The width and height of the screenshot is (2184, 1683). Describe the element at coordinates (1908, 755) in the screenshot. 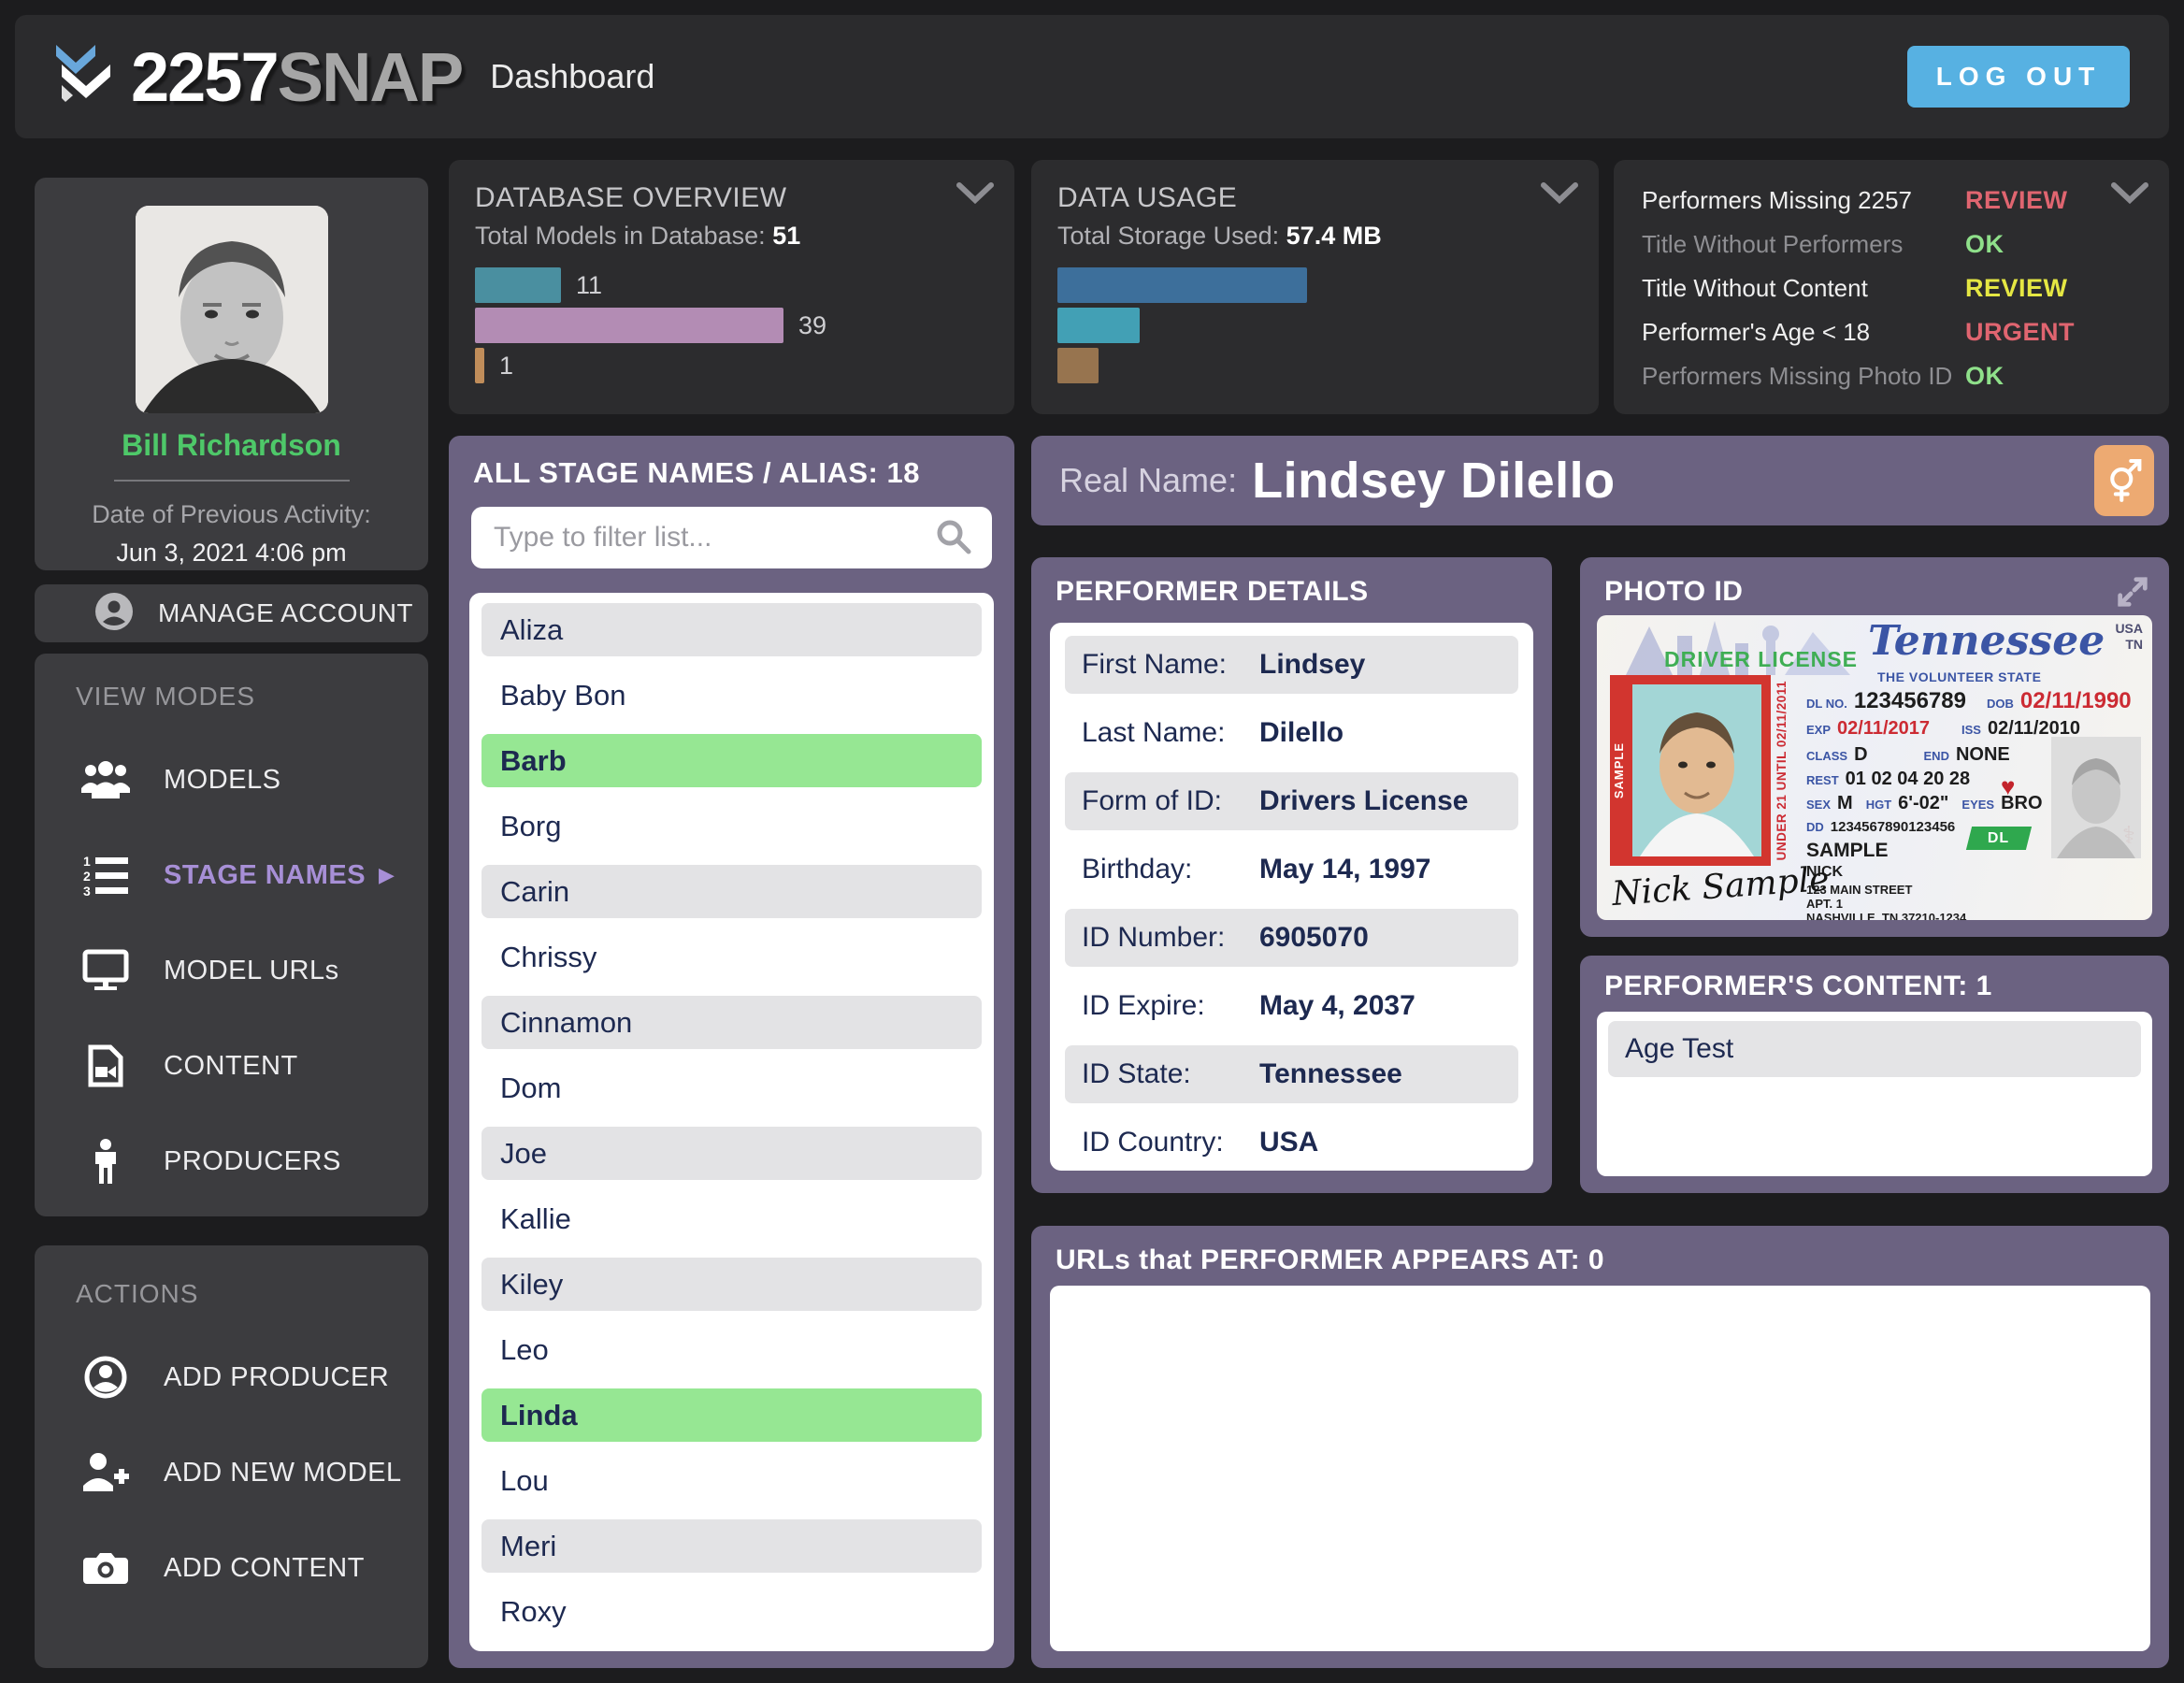

I see `license-row-class-end: CLASS D END NONE` at that location.